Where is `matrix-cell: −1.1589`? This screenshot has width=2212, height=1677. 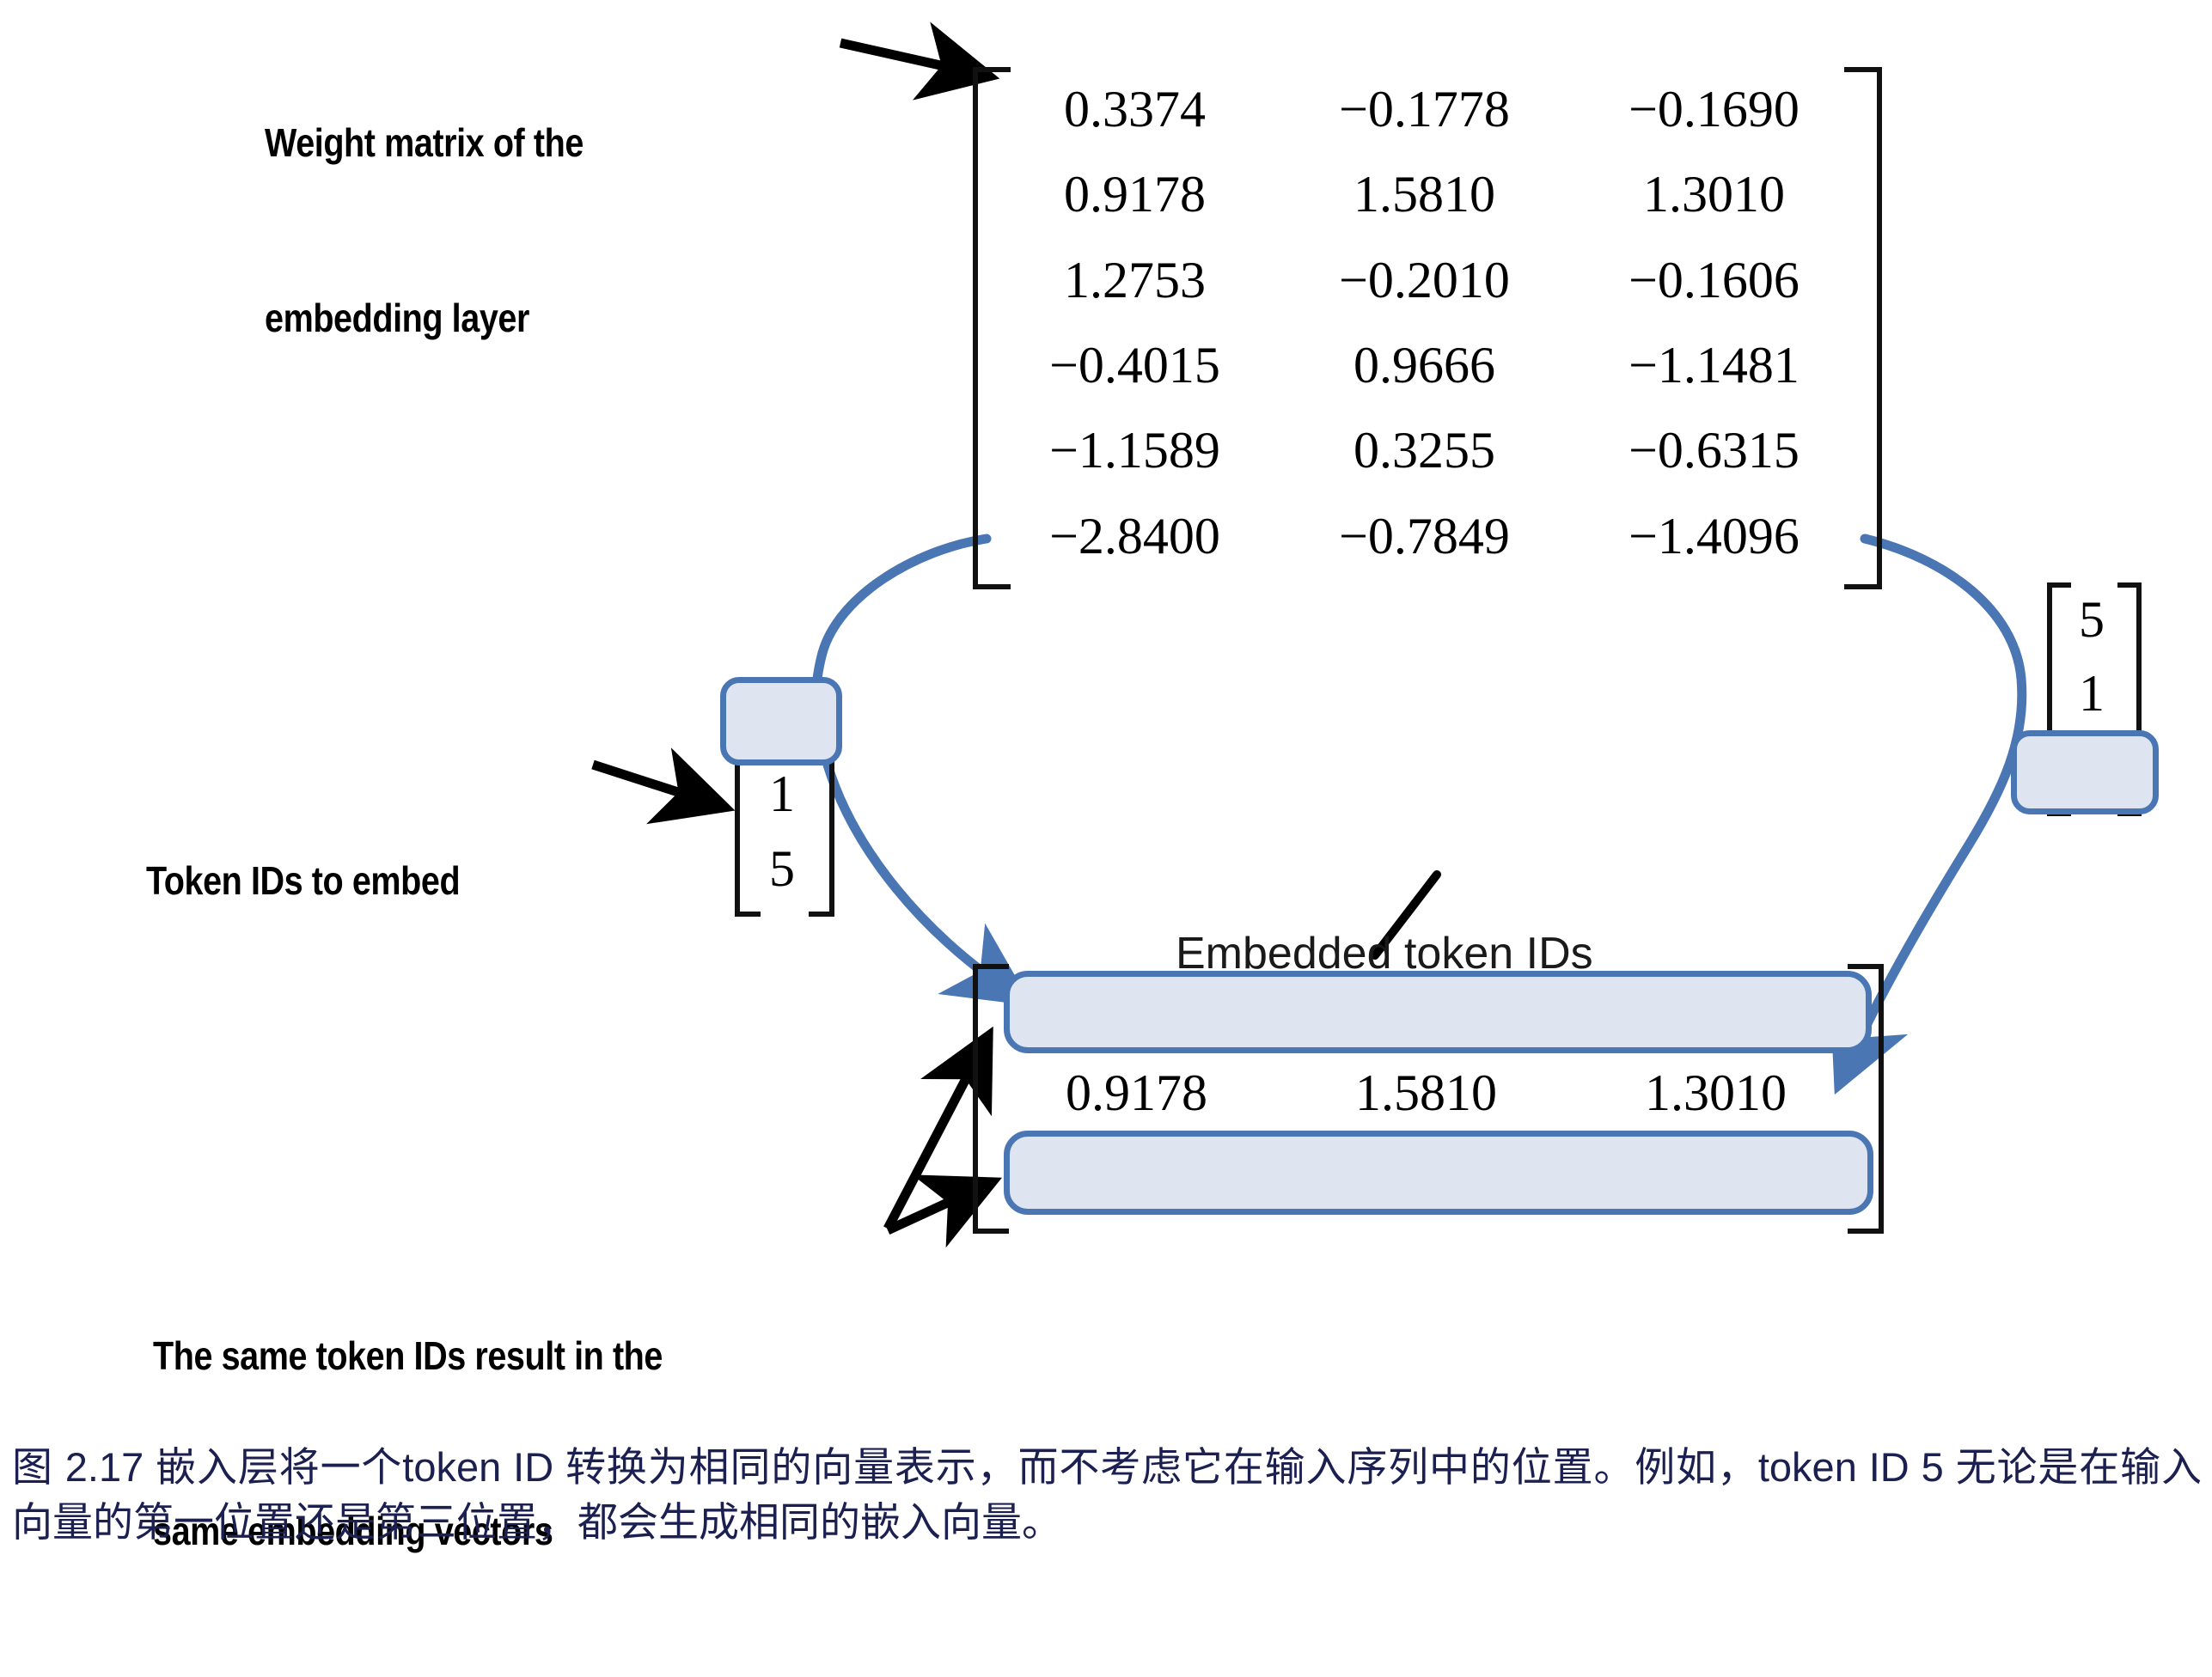 matrix-cell: −1.1589 is located at coordinates (1135, 450).